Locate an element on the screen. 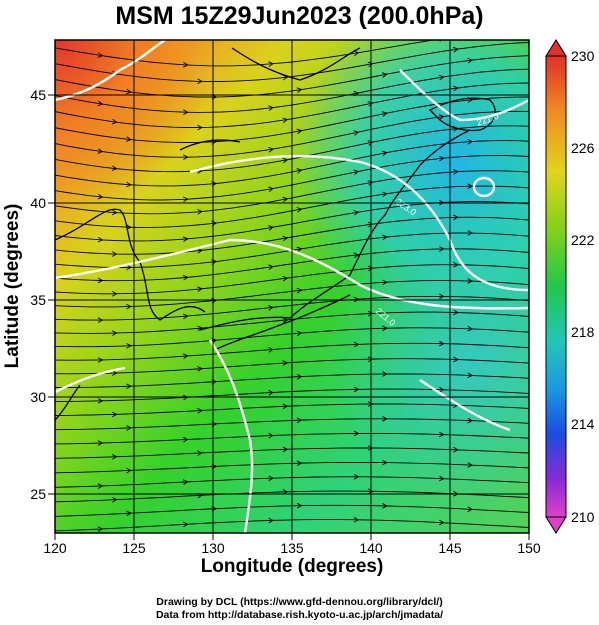  colorbar is located at coordinates (556, 286).